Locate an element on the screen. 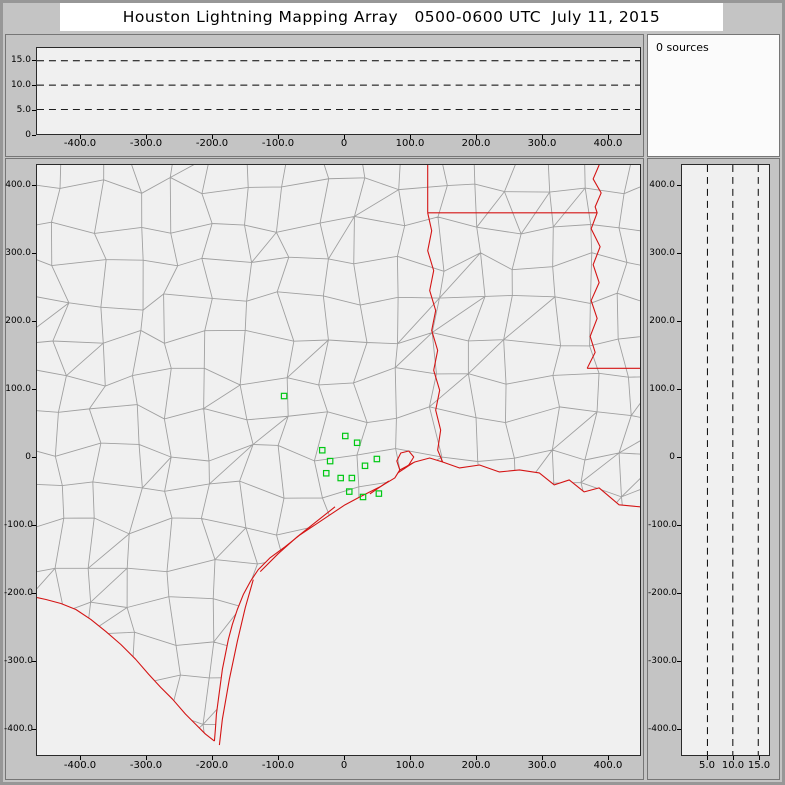  panel-sources-counter: 0 sources is located at coordinates (713, 95).